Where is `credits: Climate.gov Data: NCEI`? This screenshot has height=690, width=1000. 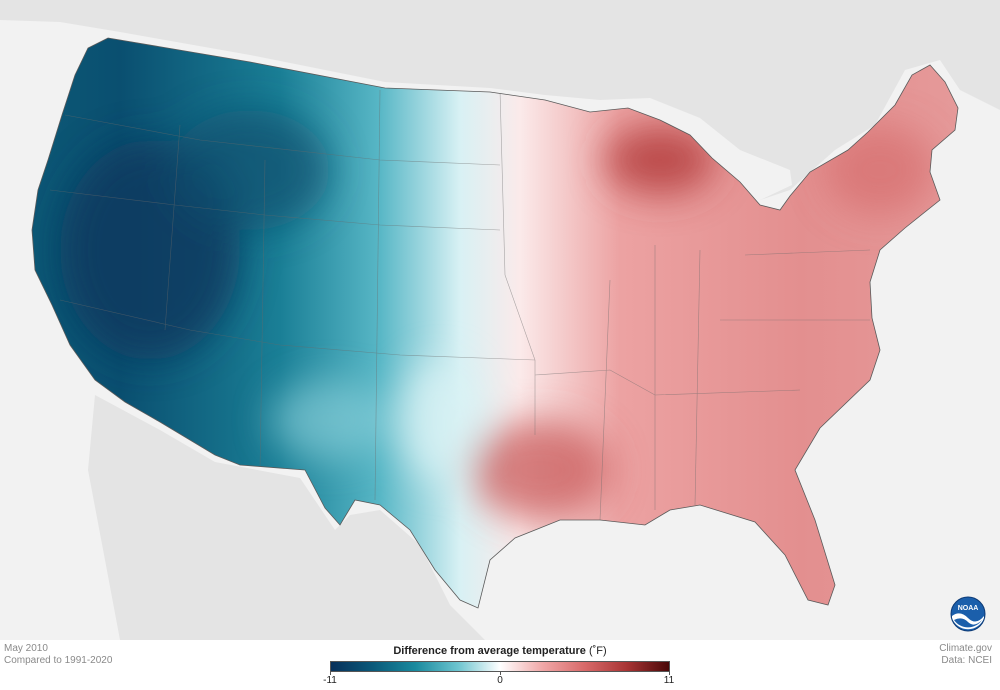 credits: Climate.gov Data: NCEI is located at coordinates (965, 655).